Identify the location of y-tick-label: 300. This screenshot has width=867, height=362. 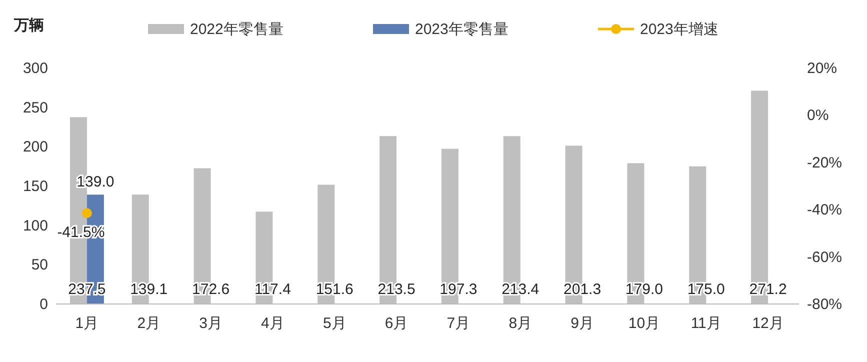
(35, 68).